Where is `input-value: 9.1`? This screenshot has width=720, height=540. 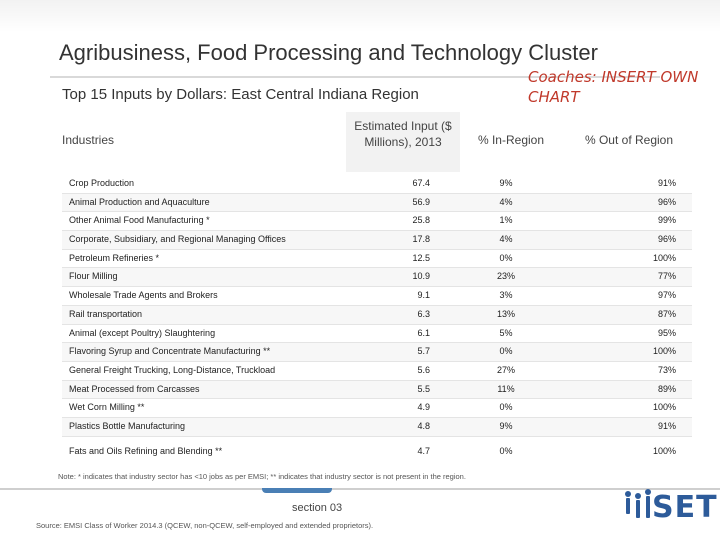
input-value: 9.1 is located at coordinates (423, 295).